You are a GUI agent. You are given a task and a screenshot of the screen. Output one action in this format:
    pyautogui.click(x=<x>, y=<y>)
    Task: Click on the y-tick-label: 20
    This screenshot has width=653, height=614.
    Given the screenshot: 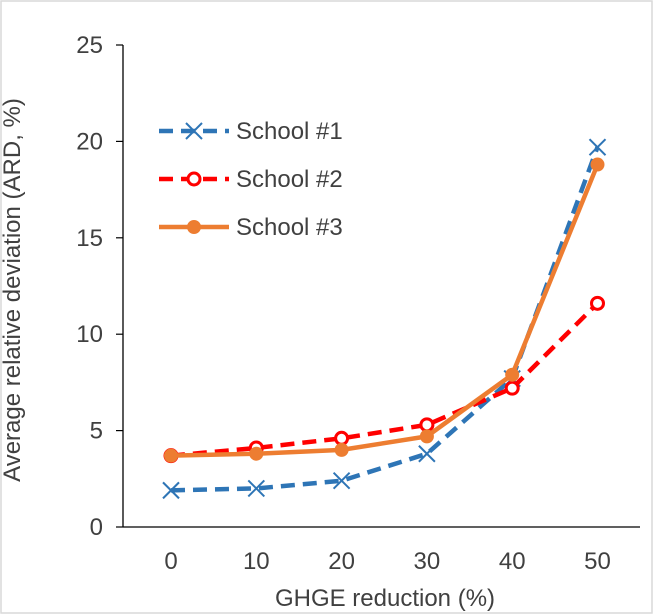 What is the action you would take?
    pyautogui.click(x=89, y=141)
    